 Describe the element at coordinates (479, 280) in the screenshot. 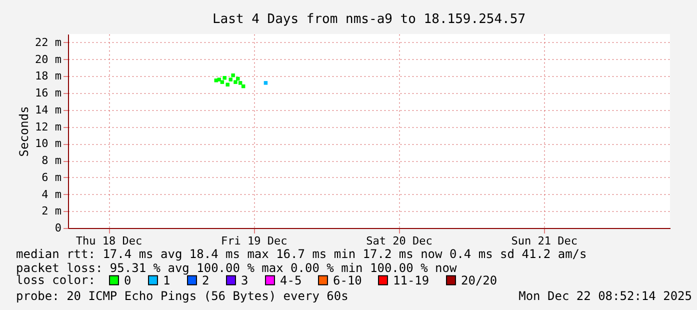

I see `legend-label: 20/20` at that location.